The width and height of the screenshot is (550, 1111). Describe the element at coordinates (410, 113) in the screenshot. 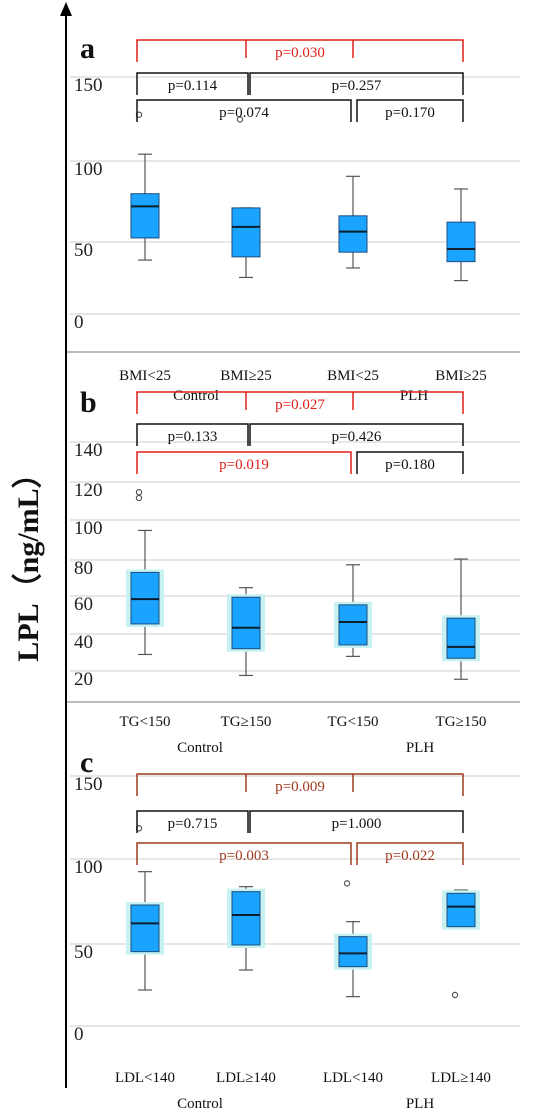

I see `p-value-label: p=0.170` at that location.